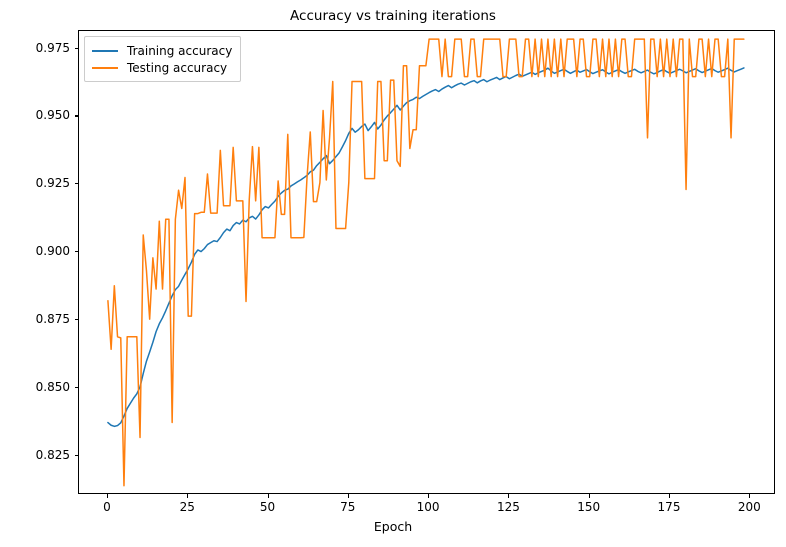 The width and height of the screenshot is (786, 547). Describe the element at coordinates (52, 115) in the screenshot. I see `y-tick-label: 0.950` at that location.